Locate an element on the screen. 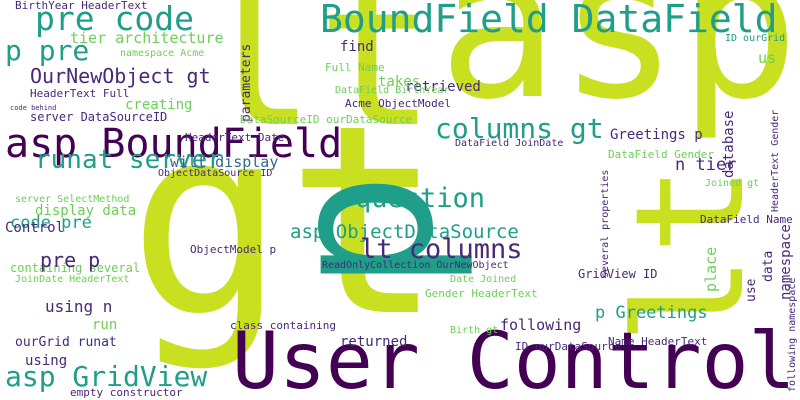 The image size is (800, 400). word: pre code is located at coordinates (114, 19).